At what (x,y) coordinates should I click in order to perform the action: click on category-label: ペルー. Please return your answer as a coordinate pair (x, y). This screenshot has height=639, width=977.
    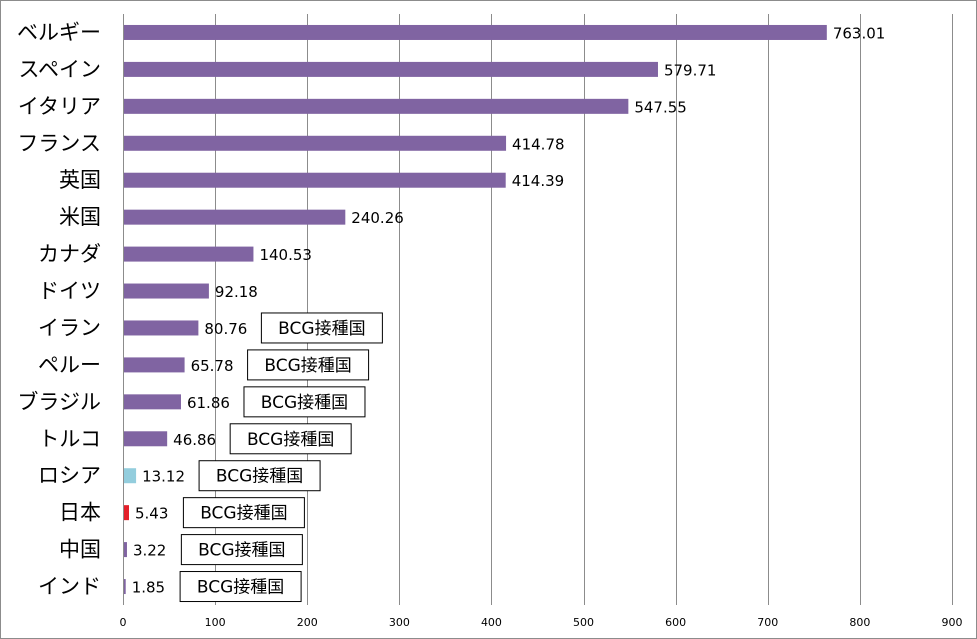
    Looking at the image, I should click on (69, 365).